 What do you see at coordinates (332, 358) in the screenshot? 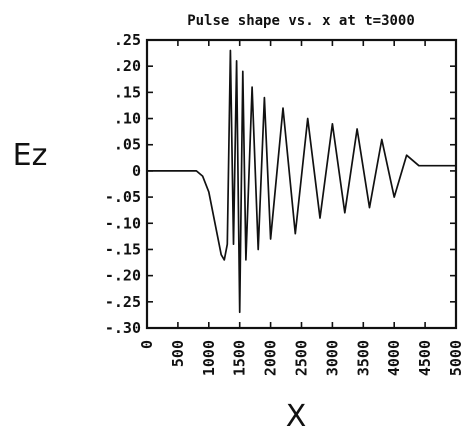
I see `x-tick-label: 3000` at bounding box center [332, 358].